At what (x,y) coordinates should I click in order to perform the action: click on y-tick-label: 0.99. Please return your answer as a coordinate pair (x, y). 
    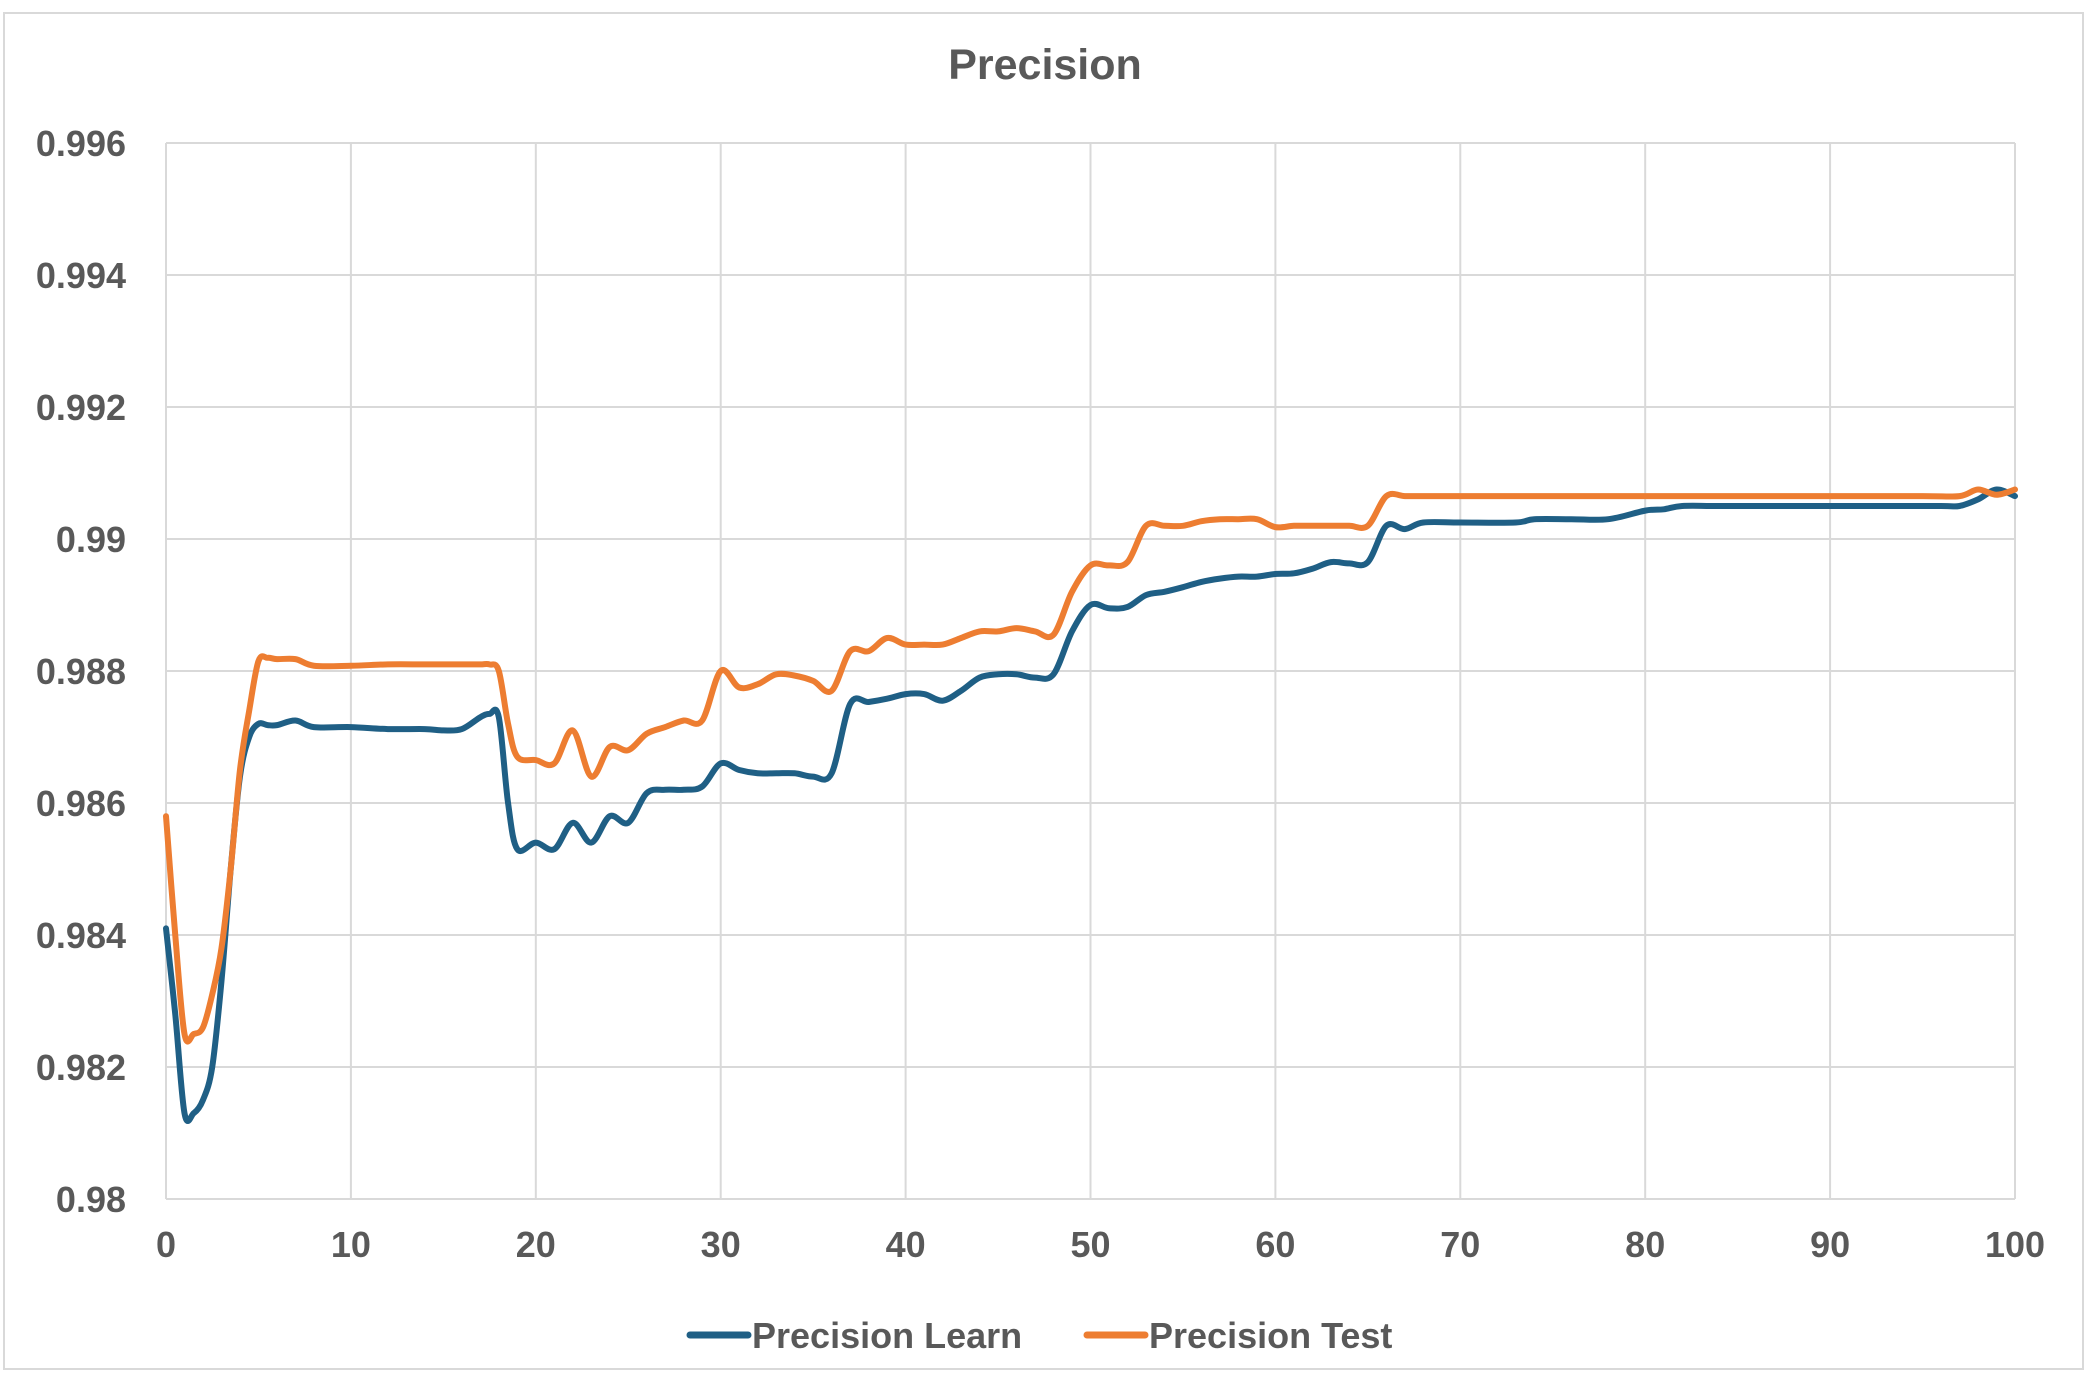
    Looking at the image, I should click on (91, 539).